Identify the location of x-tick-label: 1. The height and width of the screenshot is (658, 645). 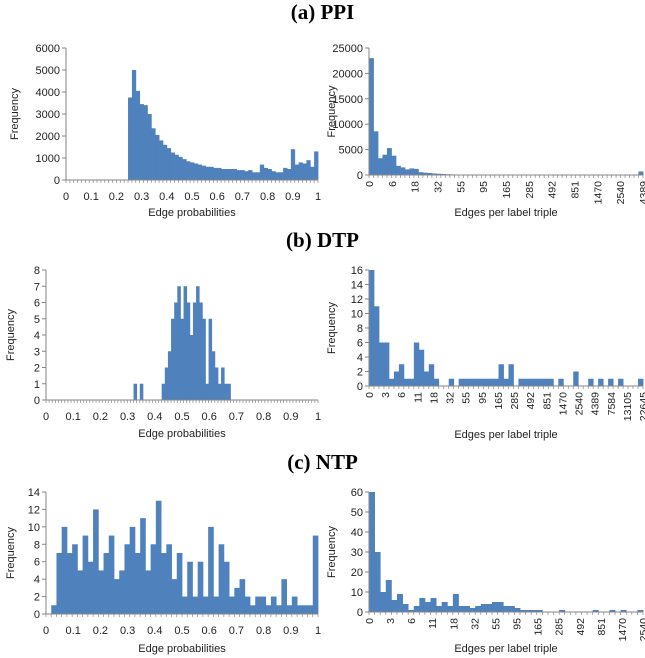
(318, 631).